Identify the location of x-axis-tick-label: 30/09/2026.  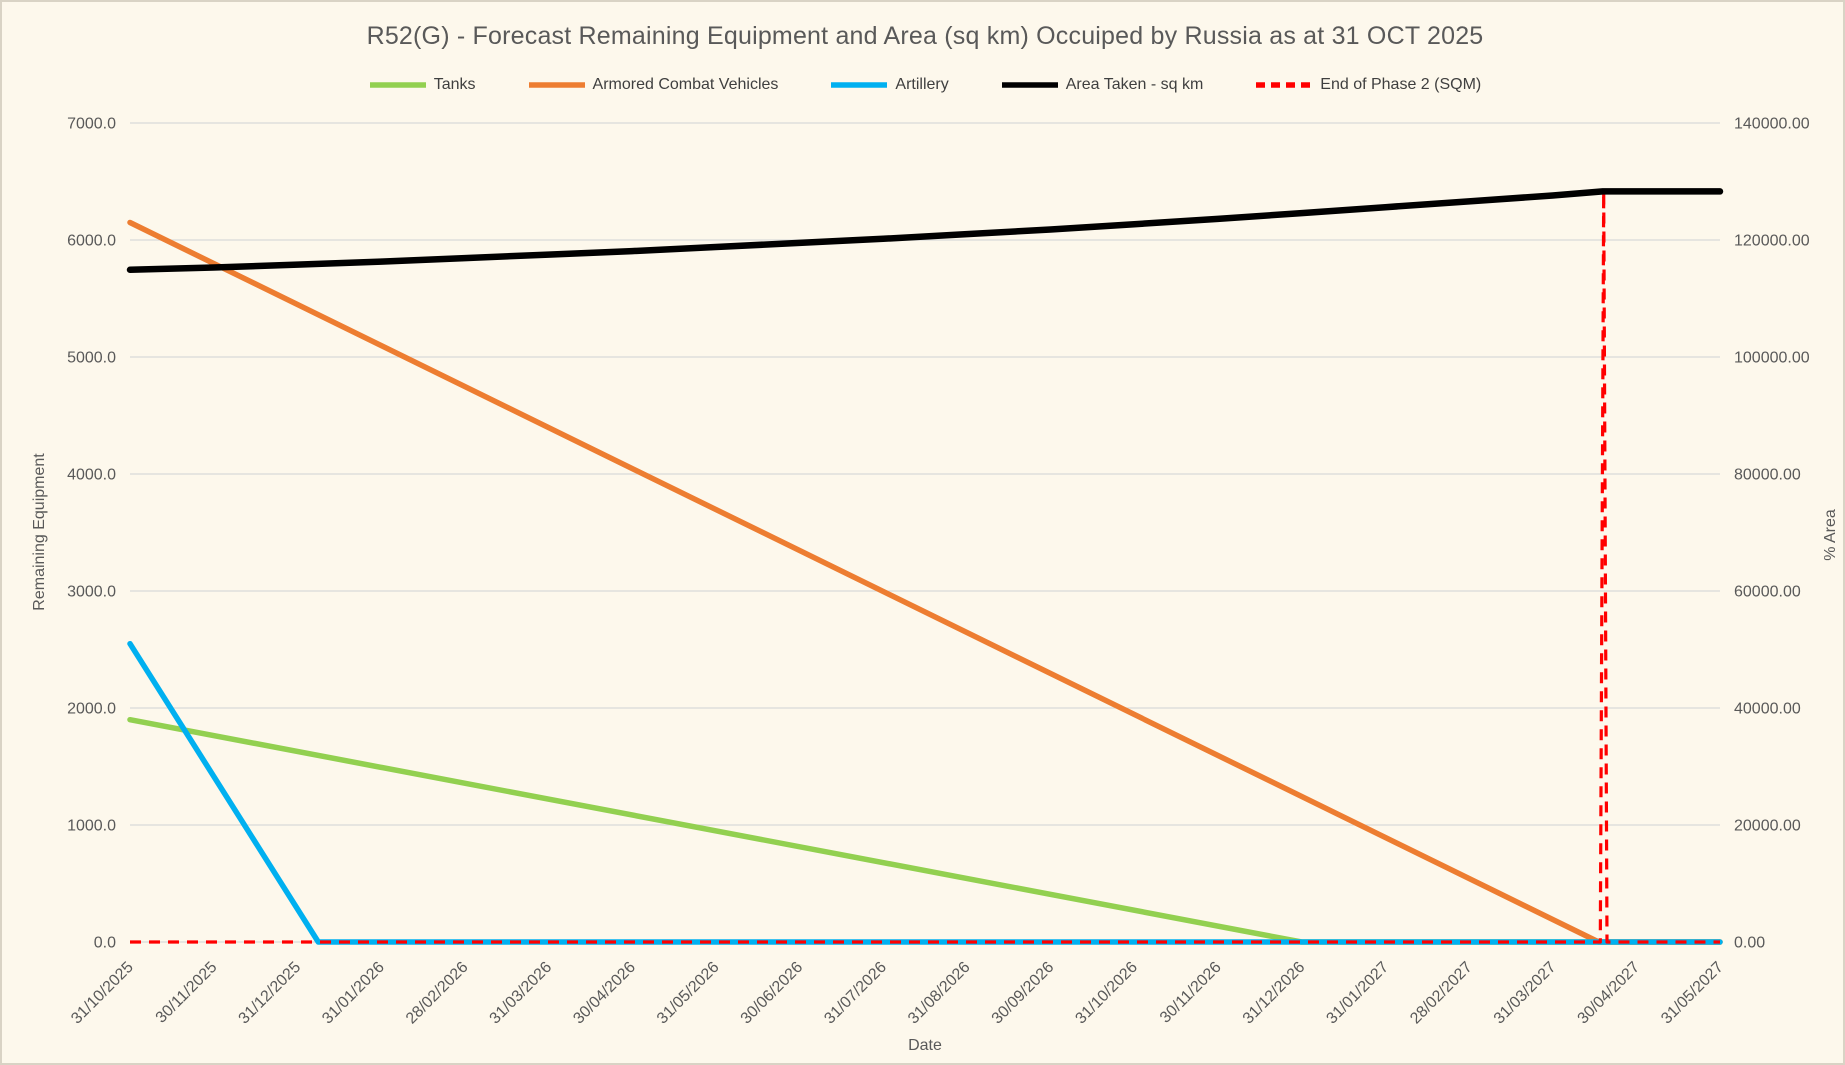
(1023, 993).